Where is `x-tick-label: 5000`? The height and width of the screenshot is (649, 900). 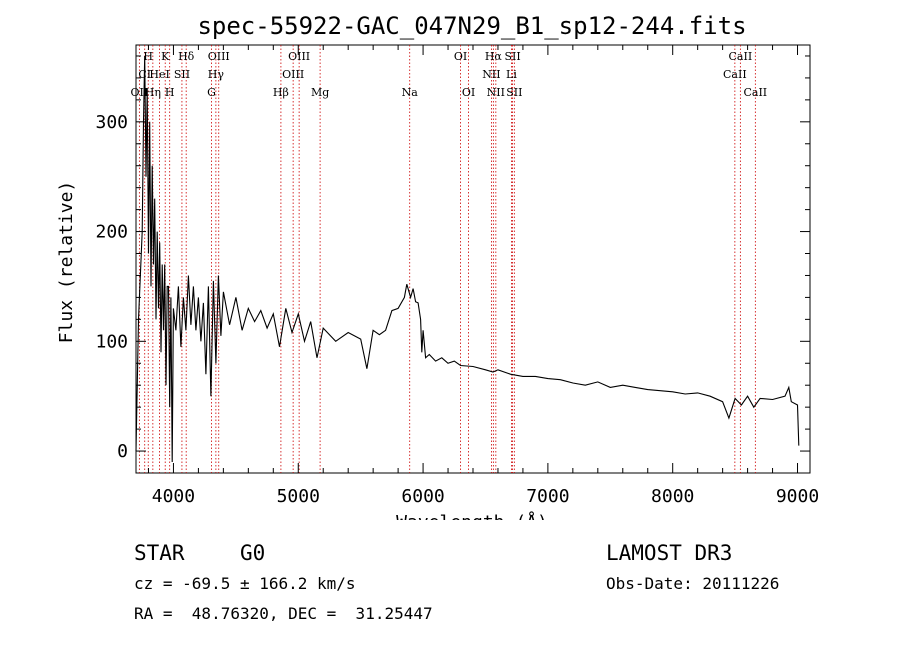 x-tick-label: 5000 is located at coordinates (298, 496).